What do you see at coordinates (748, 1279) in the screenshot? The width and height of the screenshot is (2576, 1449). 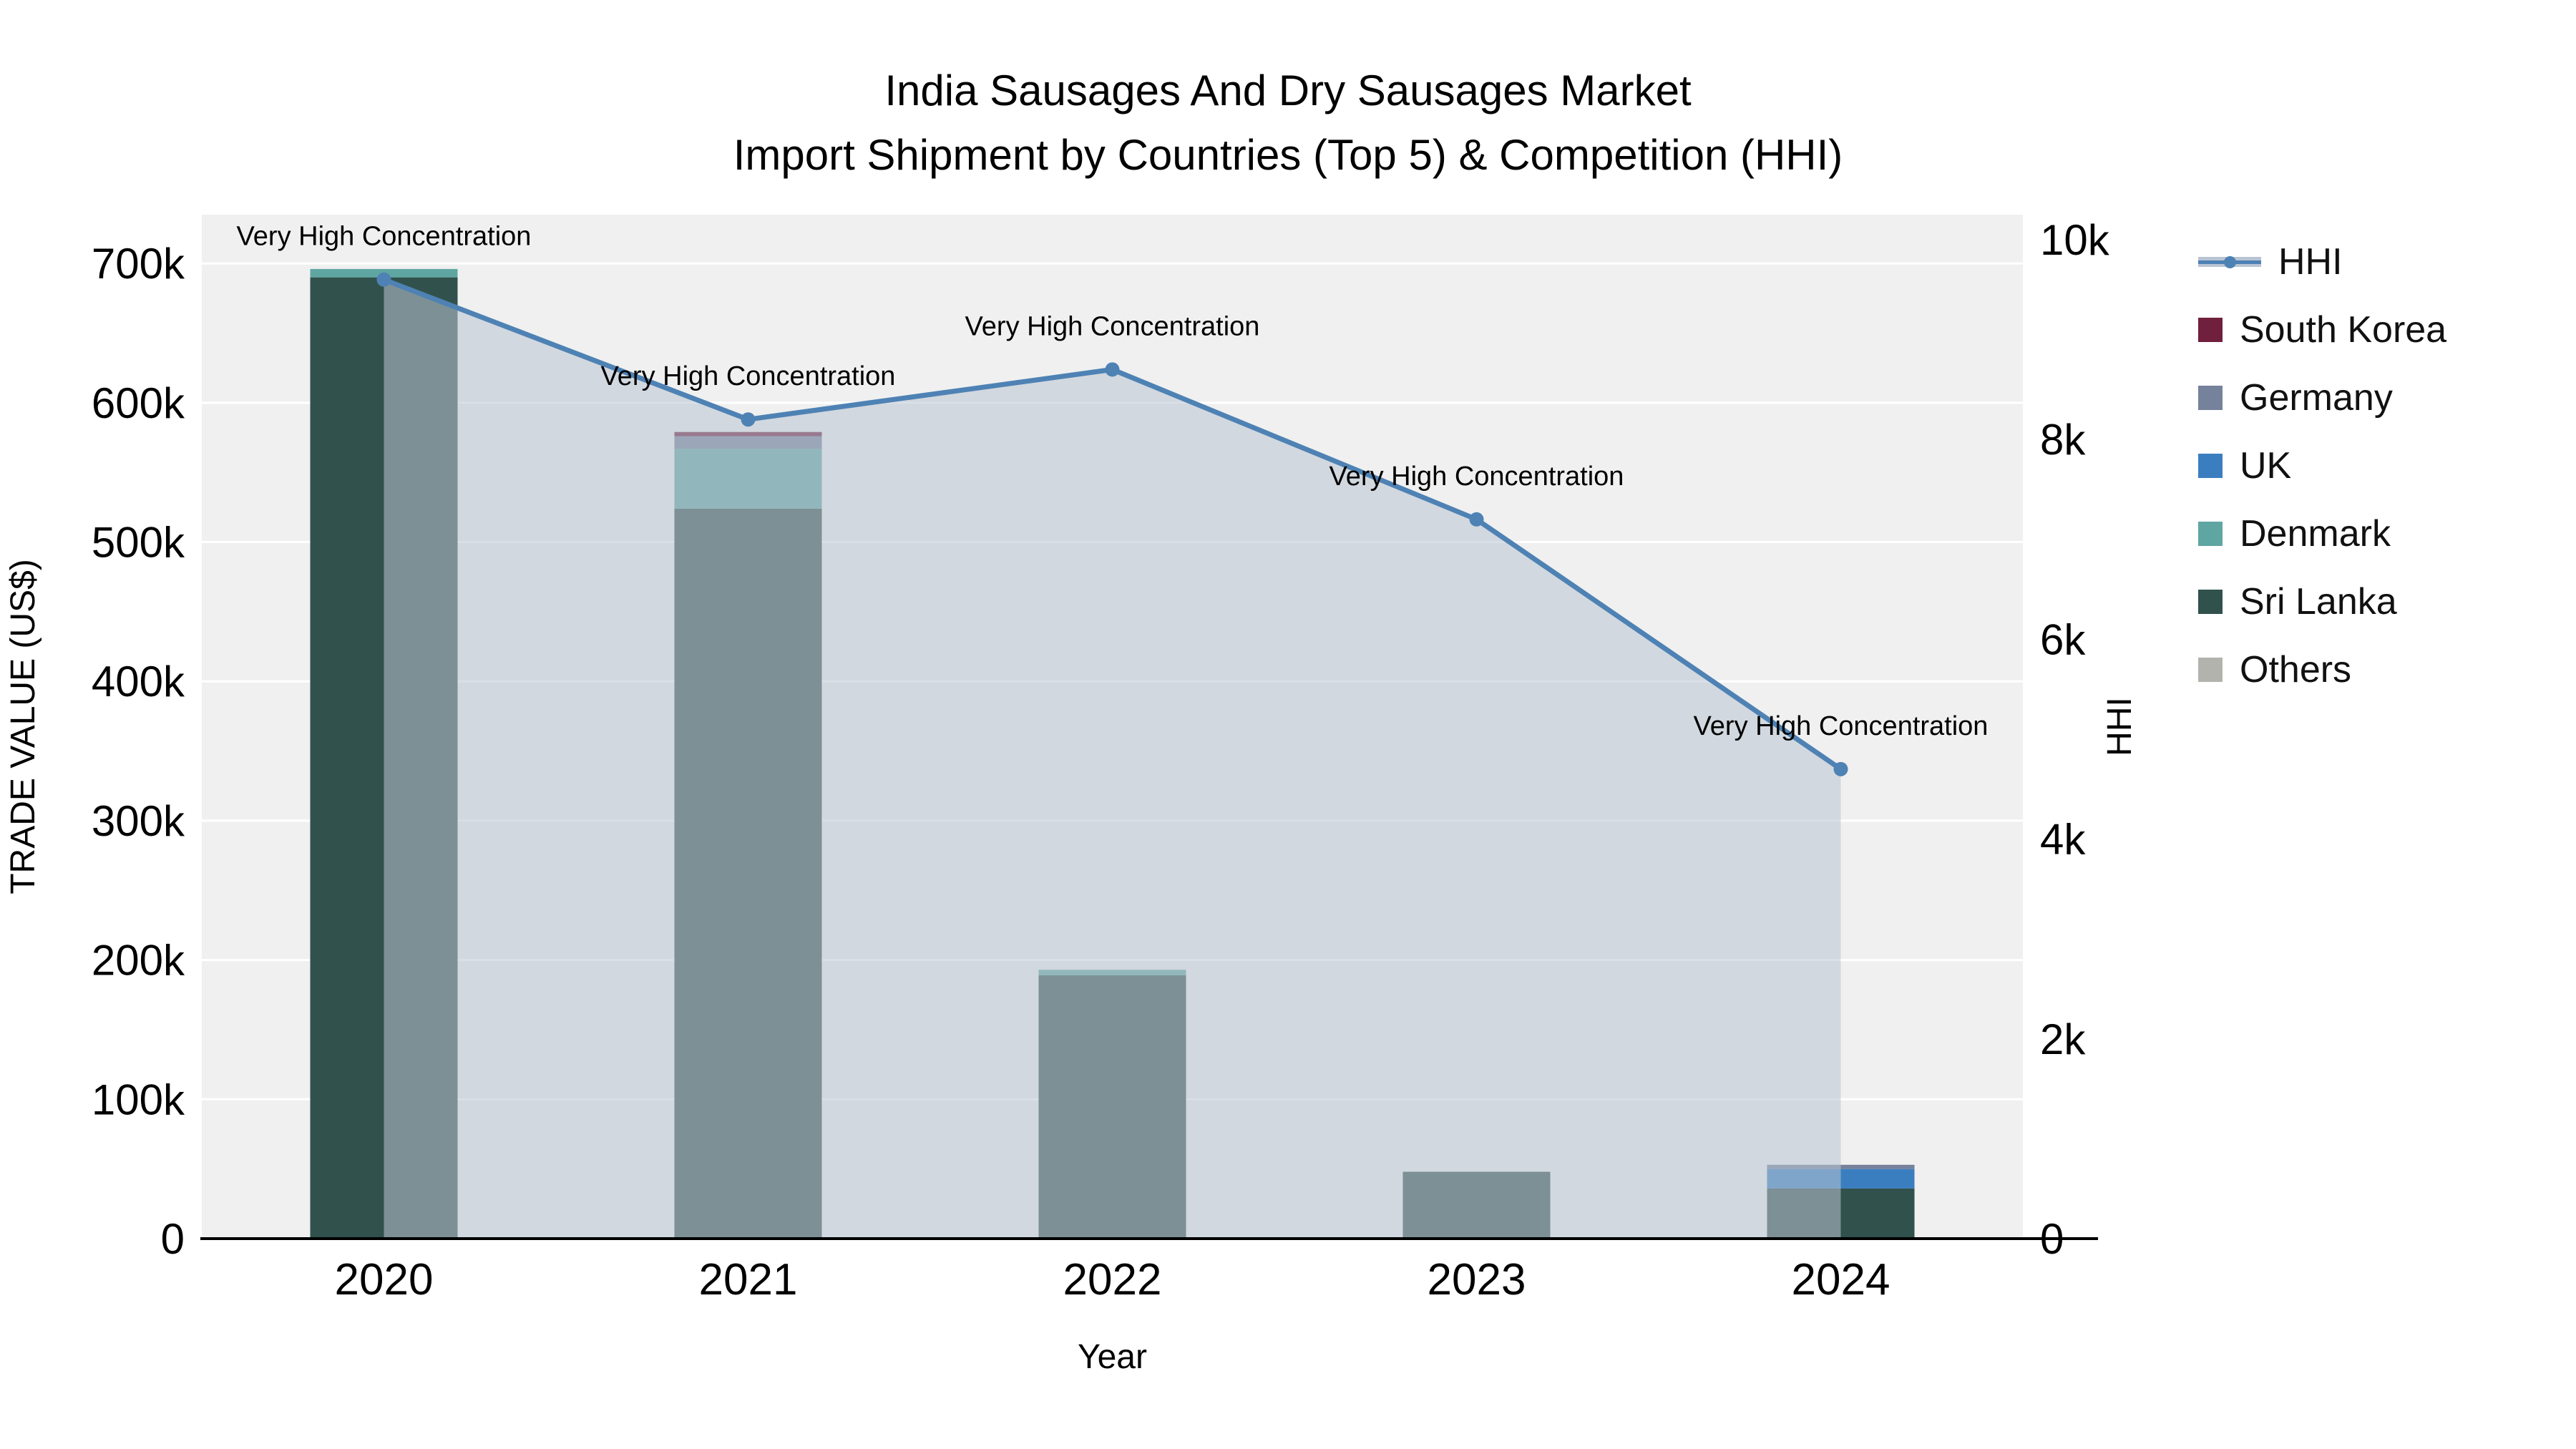 I see `x-tick-2021: 2021` at bounding box center [748, 1279].